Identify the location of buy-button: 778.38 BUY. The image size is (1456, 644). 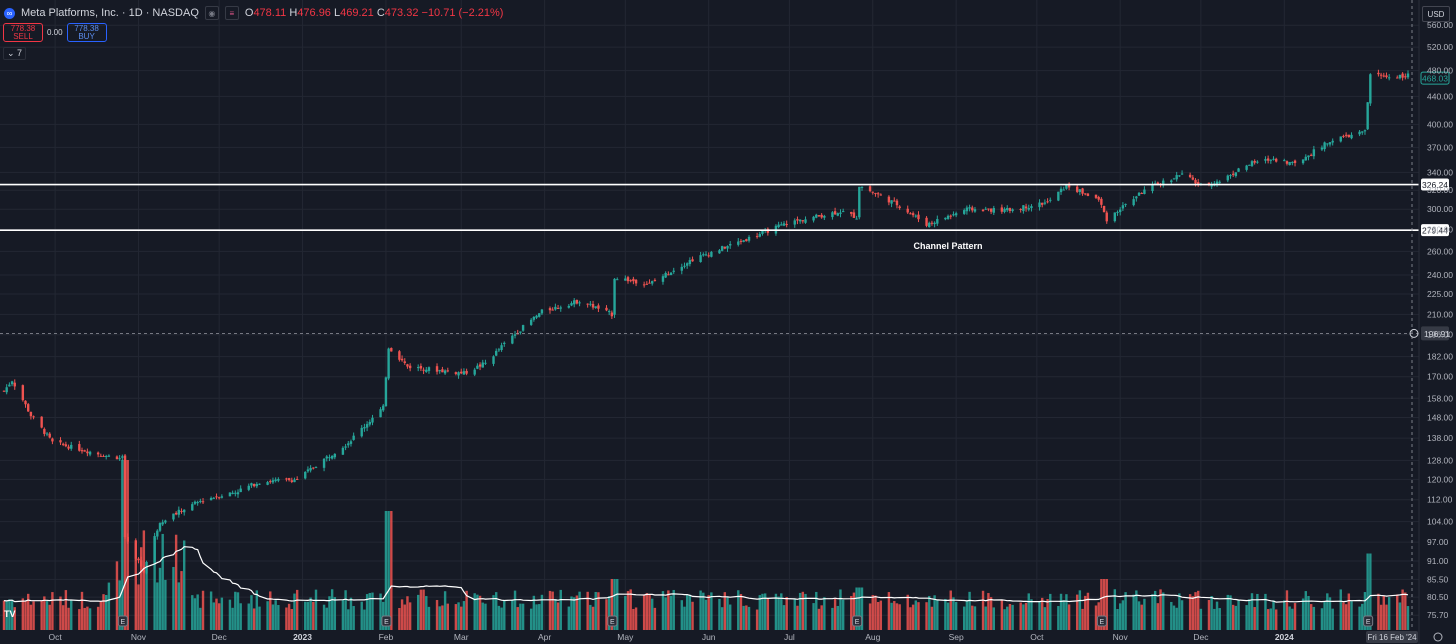
(86, 32).